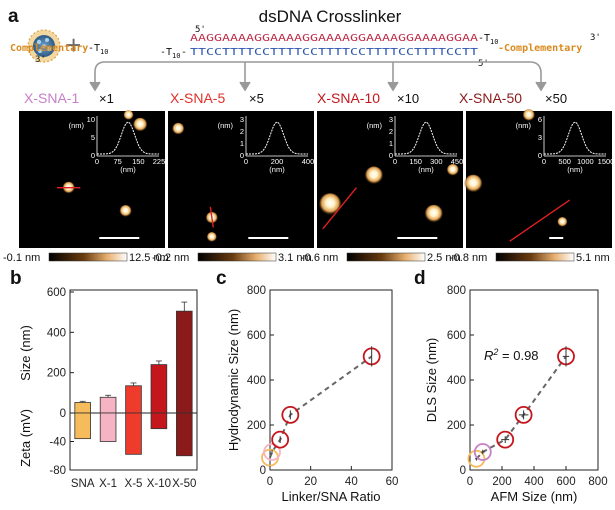 This screenshot has height=510, width=615. Describe the element at coordinates (468, 258) in the screenshot. I see `colorbar-min: -0.8 nm` at that location.